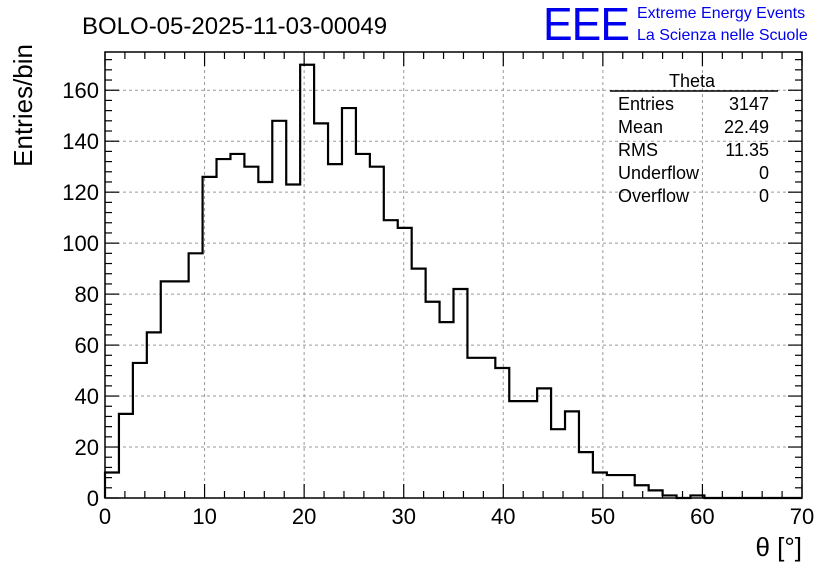 Image resolution: width=836 pixels, height=572 pixels. Describe the element at coordinates (87, 447) in the screenshot. I see `y-tick-label: 20` at that location.